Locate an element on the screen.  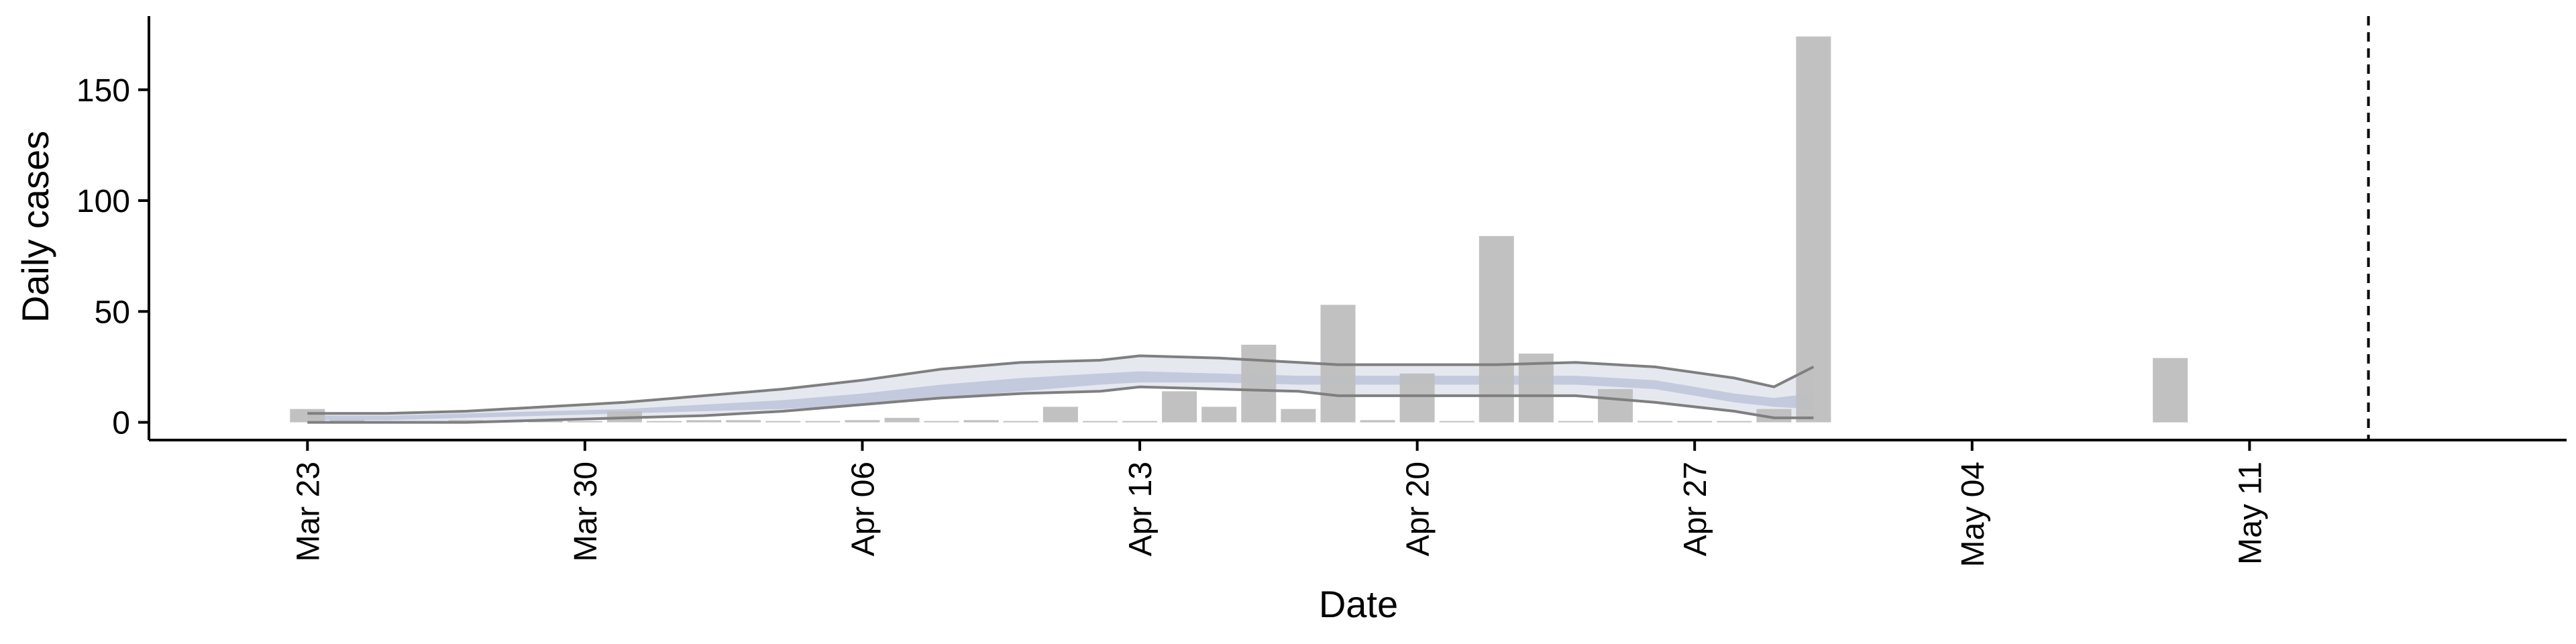
x-tick-label: May 04 is located at coordinates (1973, 514).